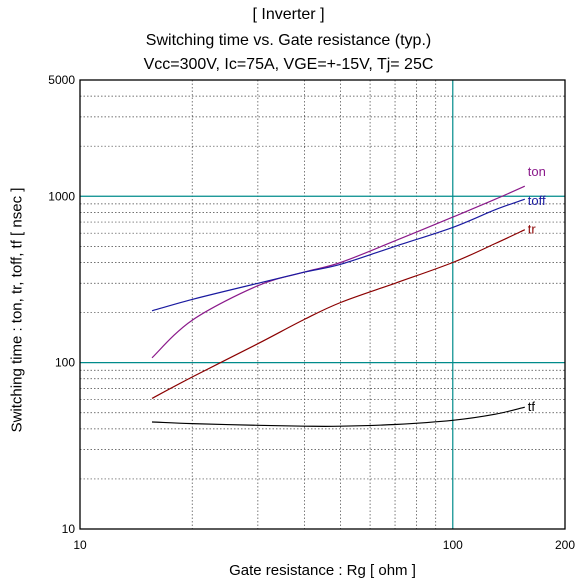 This screenshot has height=587, width=577. What do you see at coordinates (69, 529) in the screenshot?
I see `y-tick-label: 10` at bounding box center [69, 529].